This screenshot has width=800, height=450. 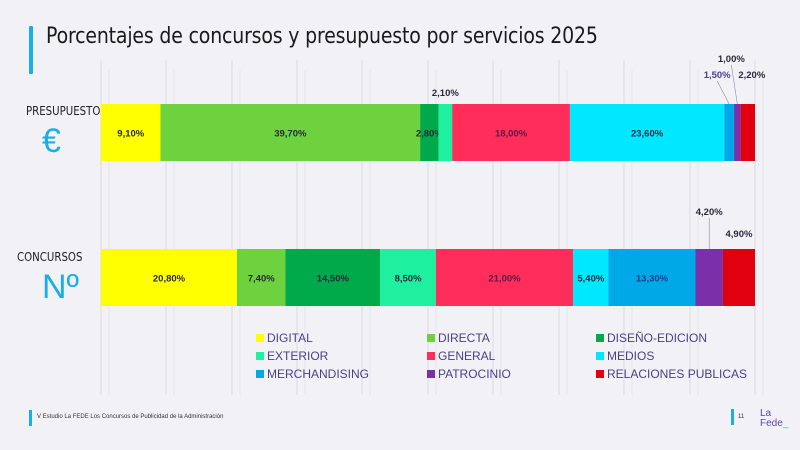 I want to click on title-accent-bar, so click(x=31, y=50).